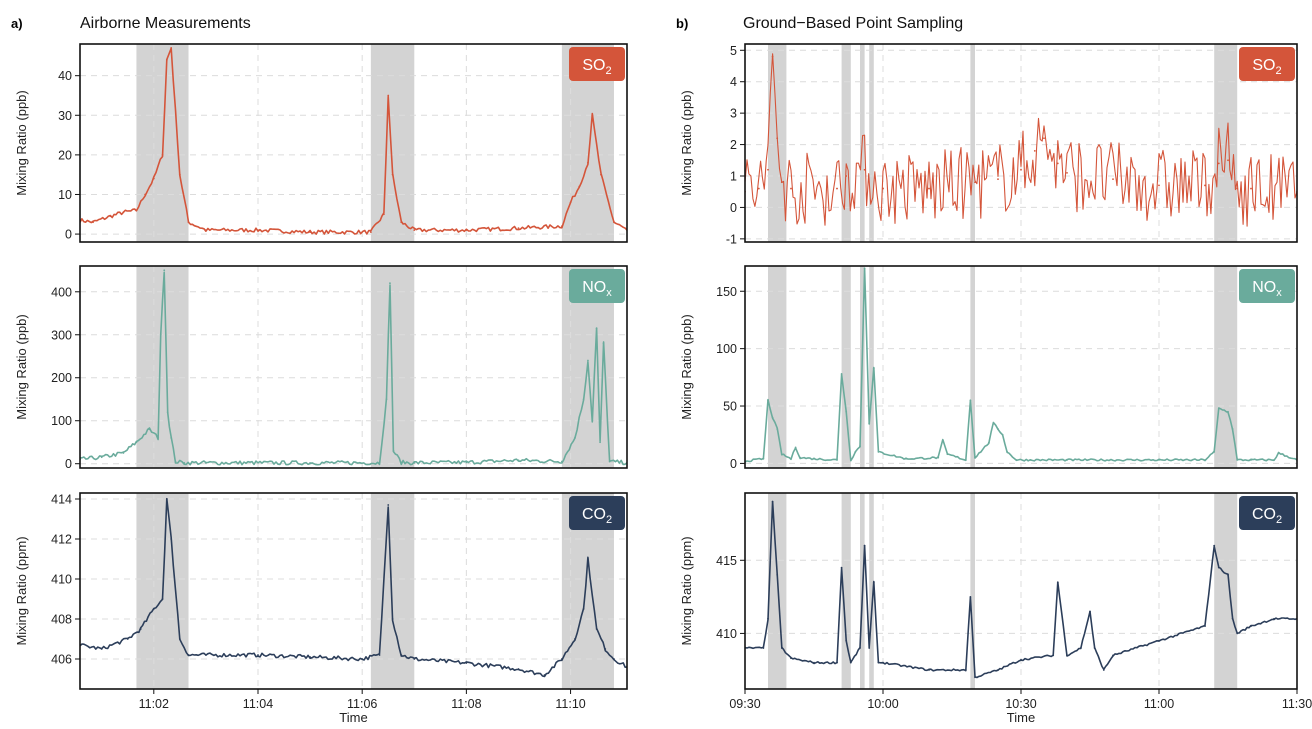 This screenshot has height=729, width=1312. What do you see at coordinates (353, 141) in the screenshot?
I see `series-line` at bounding box center [353, 141].